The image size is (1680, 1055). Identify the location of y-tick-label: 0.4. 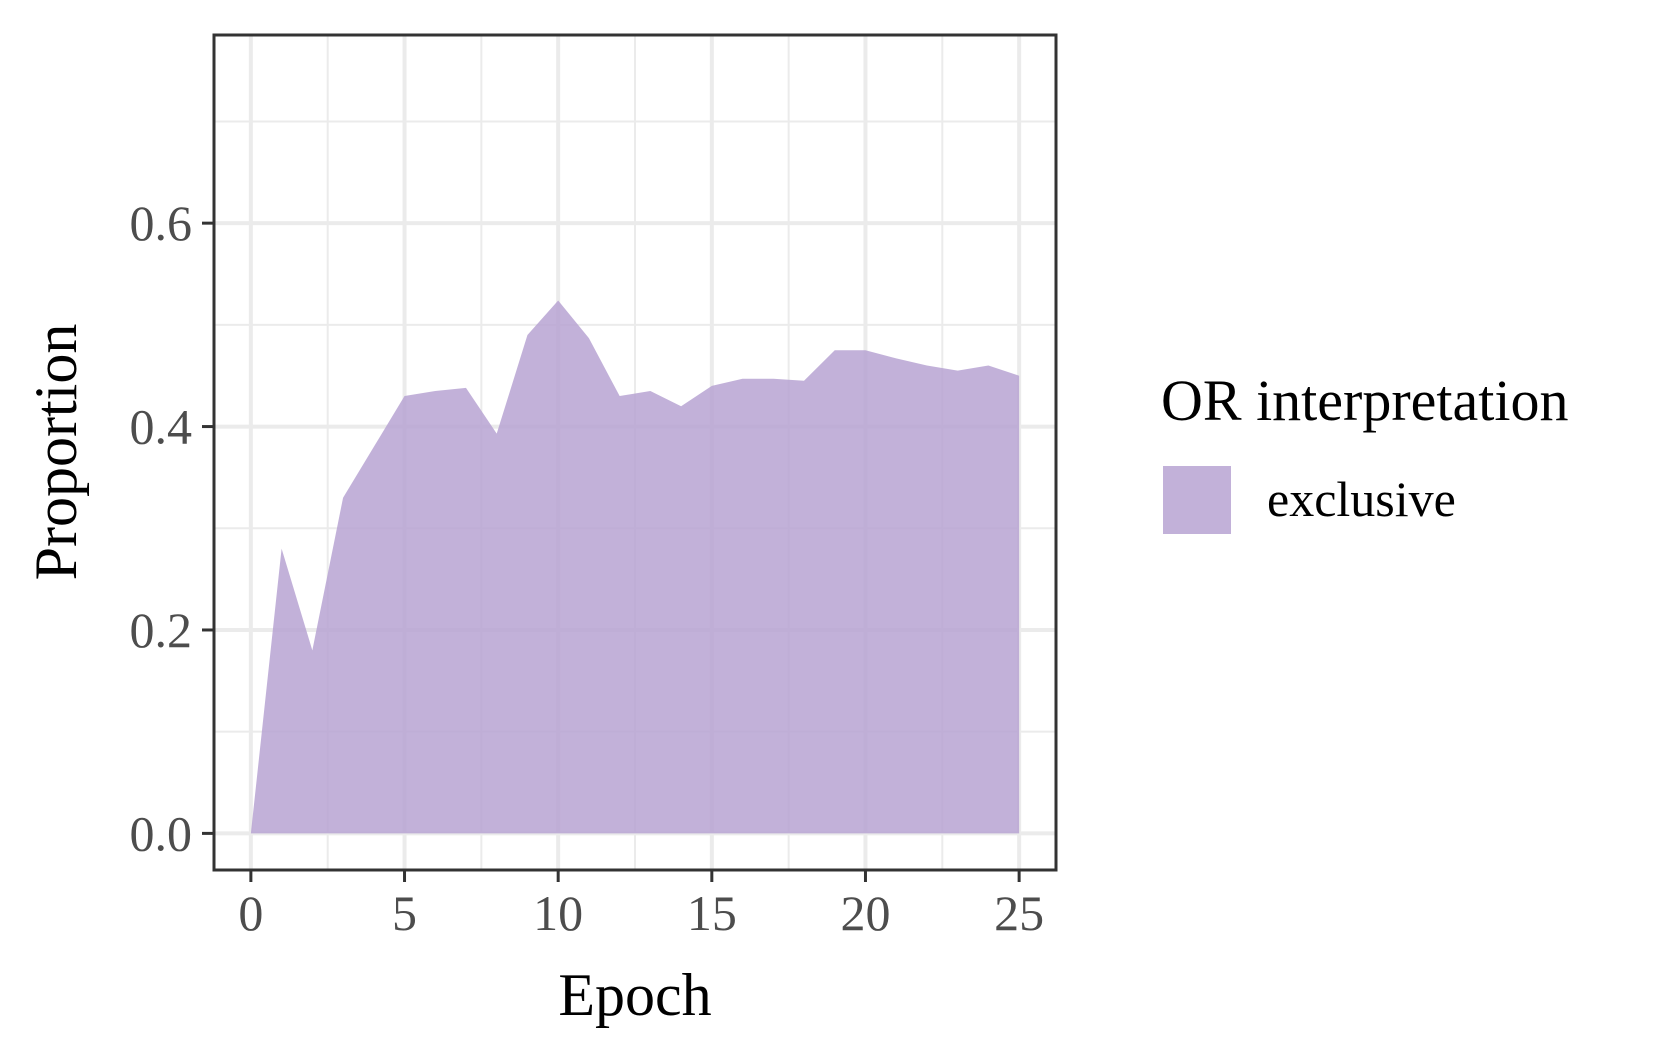
(161, 427).